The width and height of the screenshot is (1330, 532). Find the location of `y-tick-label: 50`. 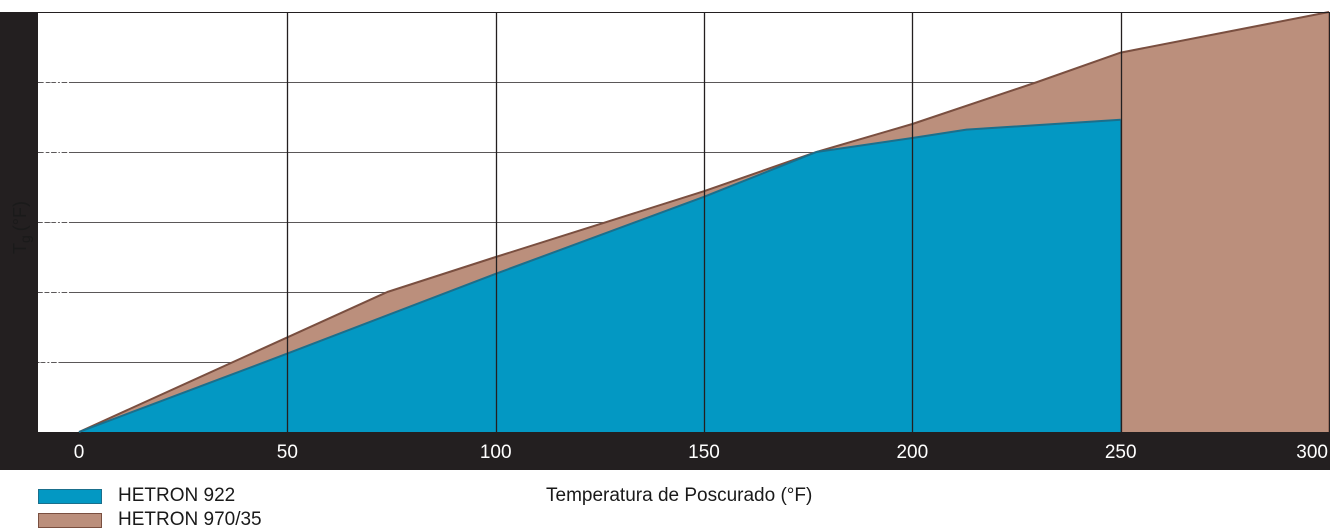

y-tick-label: 50 is located at coordinates (48, 363).